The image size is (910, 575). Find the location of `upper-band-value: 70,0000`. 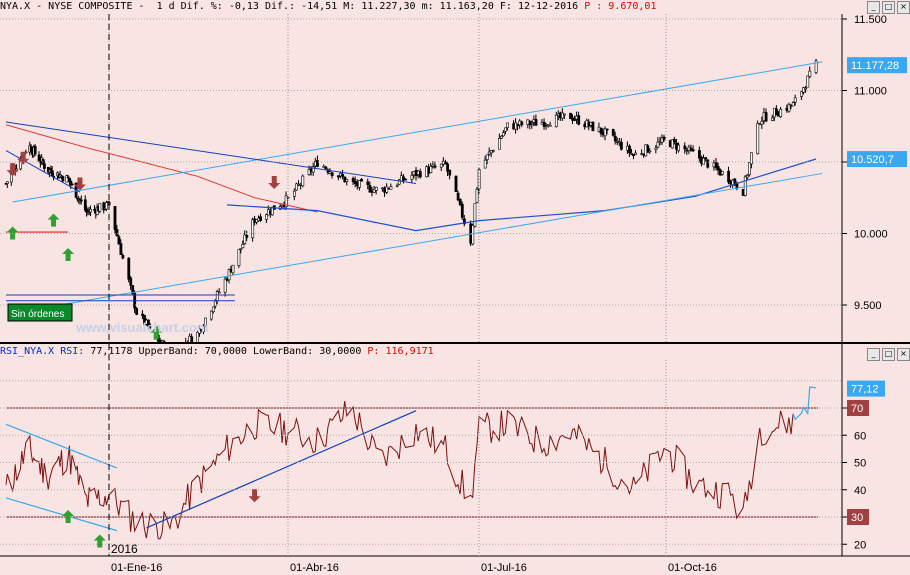

upper-band-value: 70,0000 is located at coordinates (225, 351).